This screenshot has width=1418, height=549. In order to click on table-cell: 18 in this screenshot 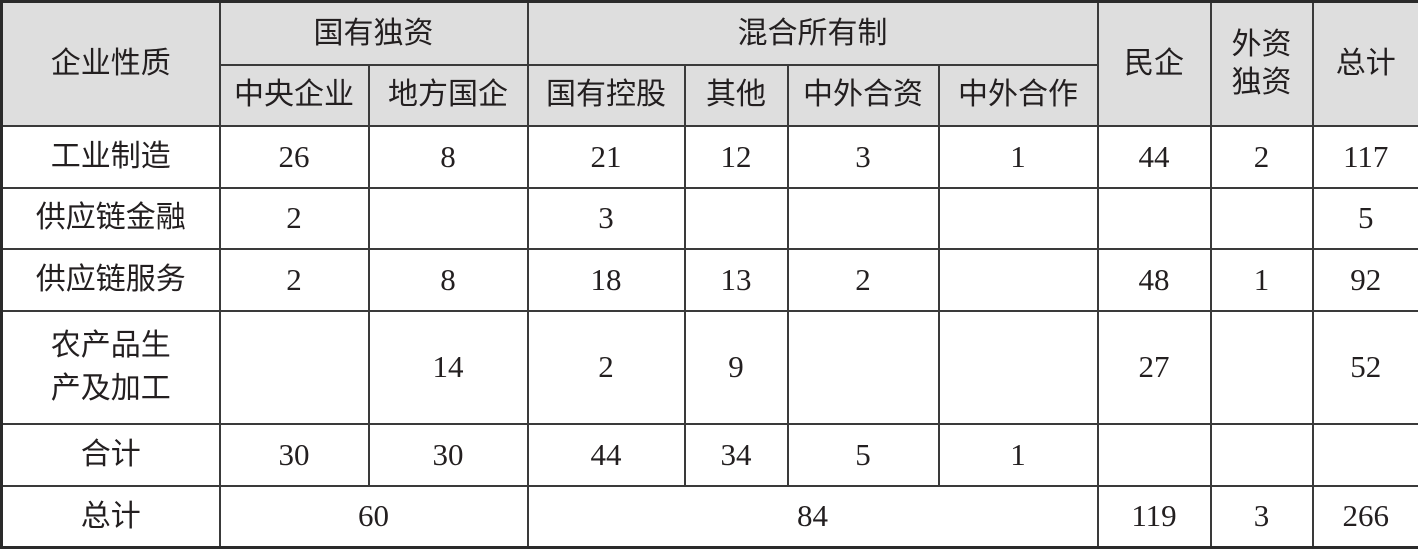, I will do `click(606, 280)`.